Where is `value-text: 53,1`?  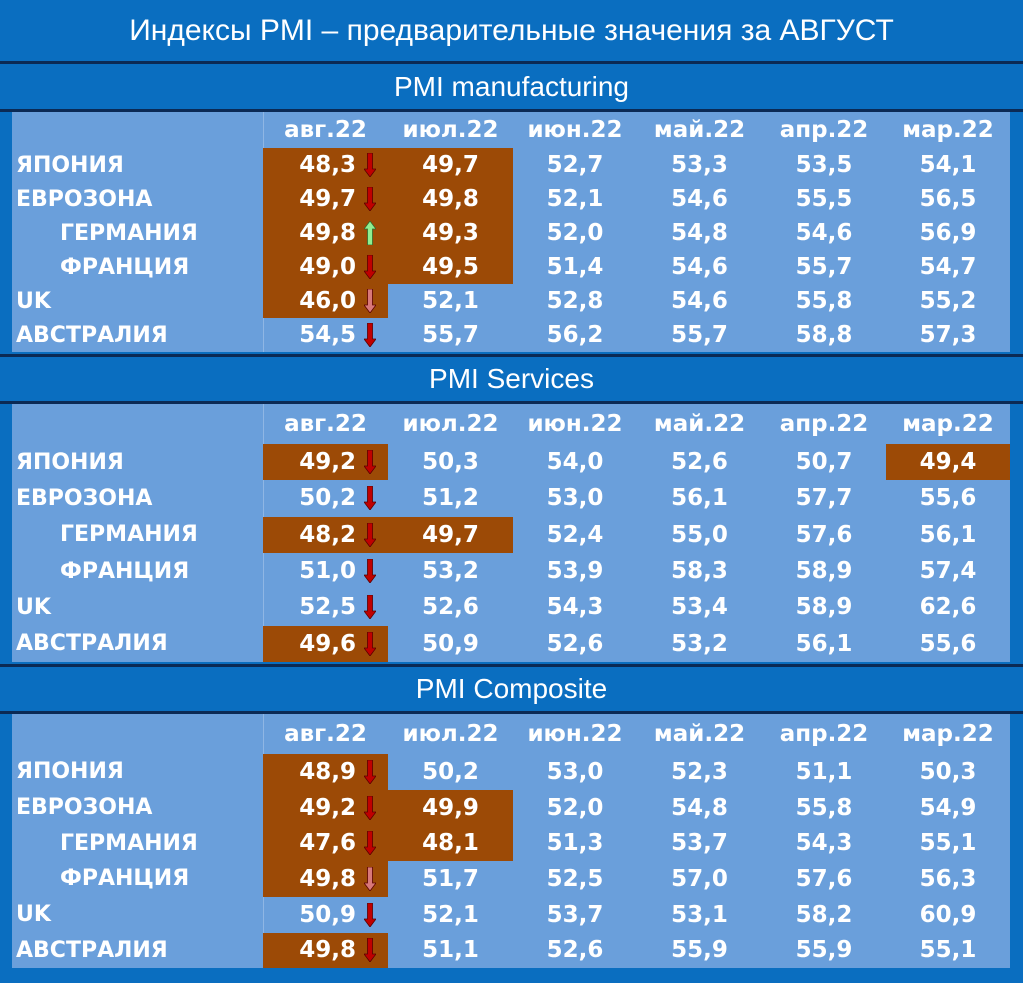
value-text: 53,1 is located at coordinates (699, 914).